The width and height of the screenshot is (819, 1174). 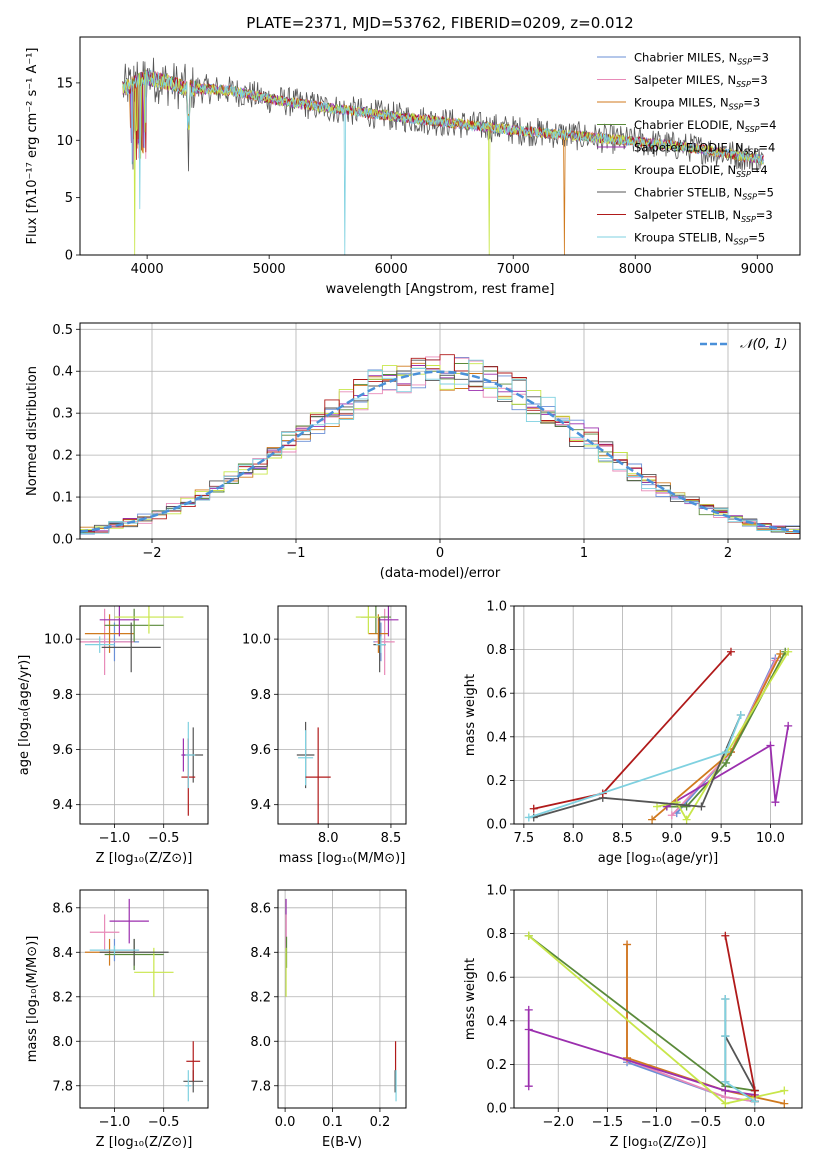 What do you see at coordinates (496, 1021) in the screenshot?
I see `weight_vs_Z-ytick-label: 0.4` at bounding box center [496, 1021].